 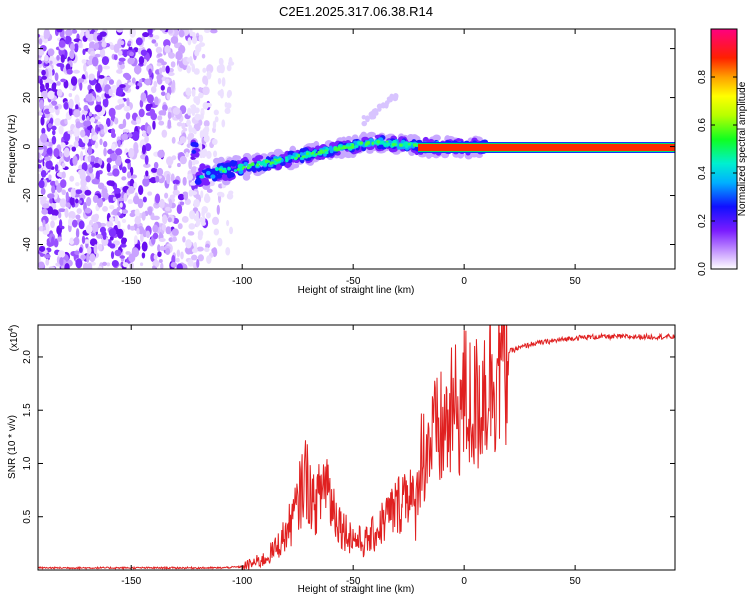 What do you see at coordinates (27, 410) in the screenshot?
I see `y-tick-label: 1.5` at bounding box center [27, 410].